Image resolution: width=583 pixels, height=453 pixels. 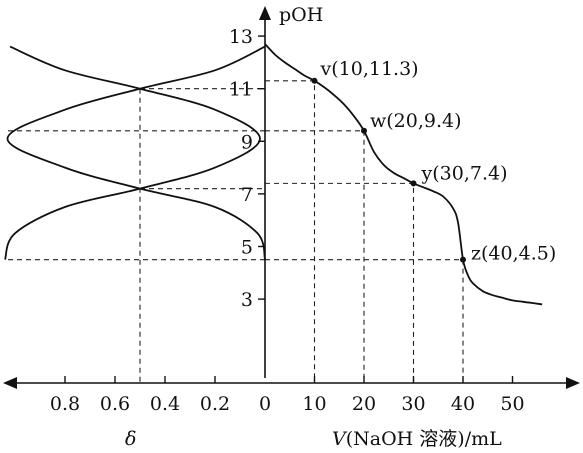 What do you see at coordinates (464, 173) in the screenshot?
I see `point-label: y(30,7.4)` at bounding box center [464, 173].